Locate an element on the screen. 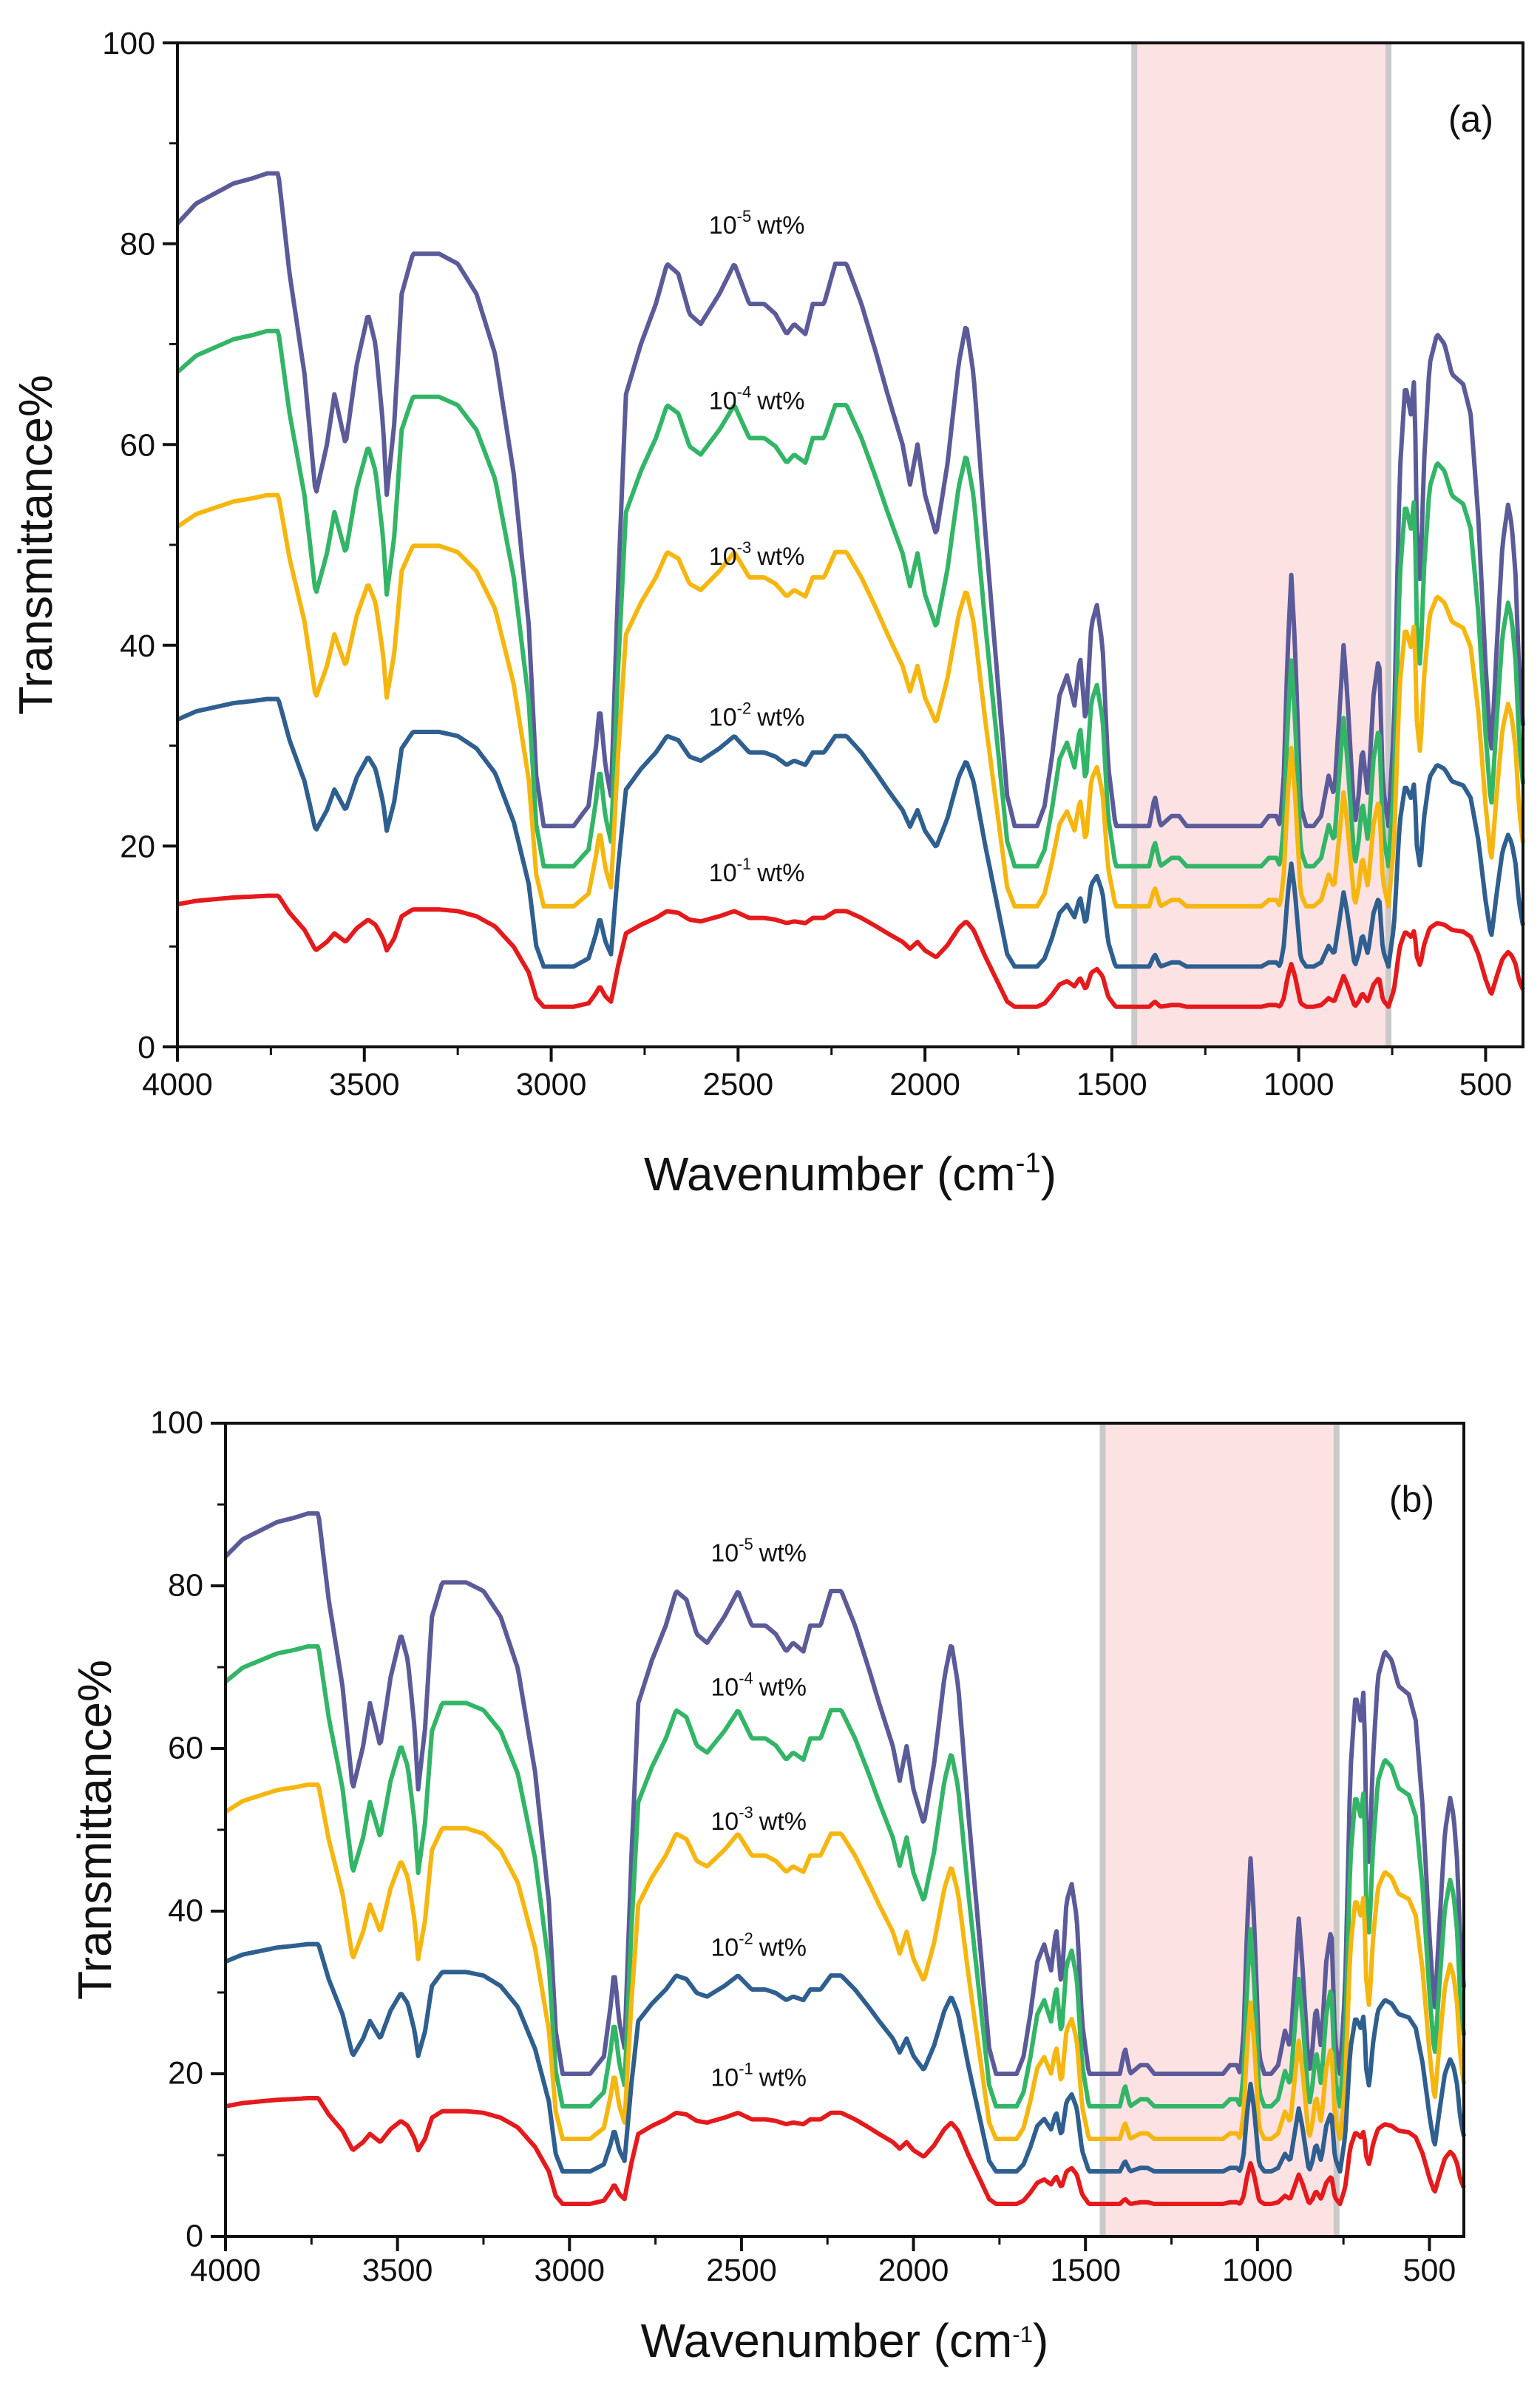 Image resolution: width=1540 pixels, height=2405 pixels. panel-label: (b) is located at coordinates (1411, 1499).